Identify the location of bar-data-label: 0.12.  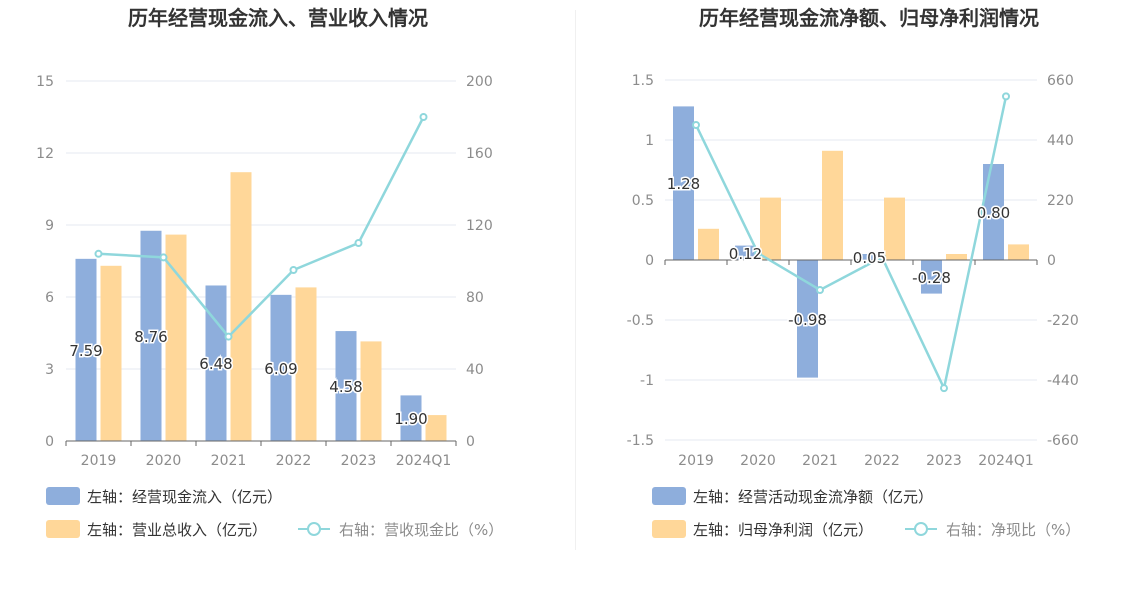
(745, 254).